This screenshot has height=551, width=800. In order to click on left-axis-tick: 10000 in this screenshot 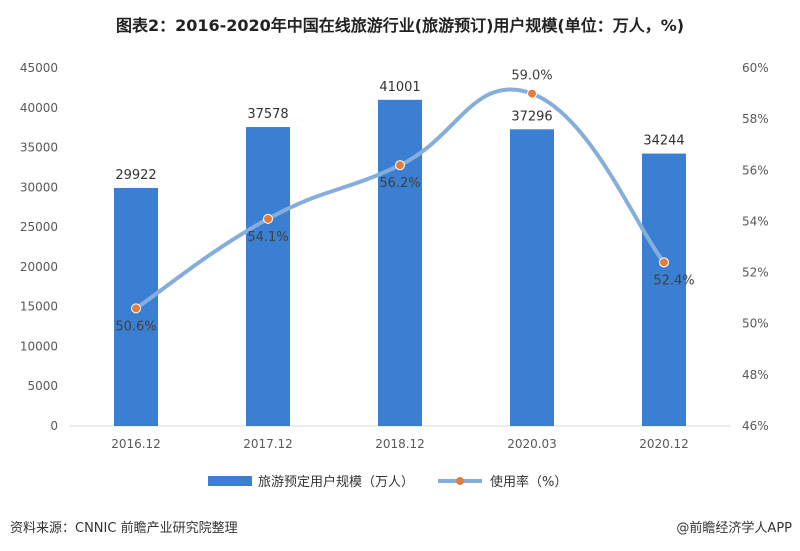, I will do `click(39, 346)`.